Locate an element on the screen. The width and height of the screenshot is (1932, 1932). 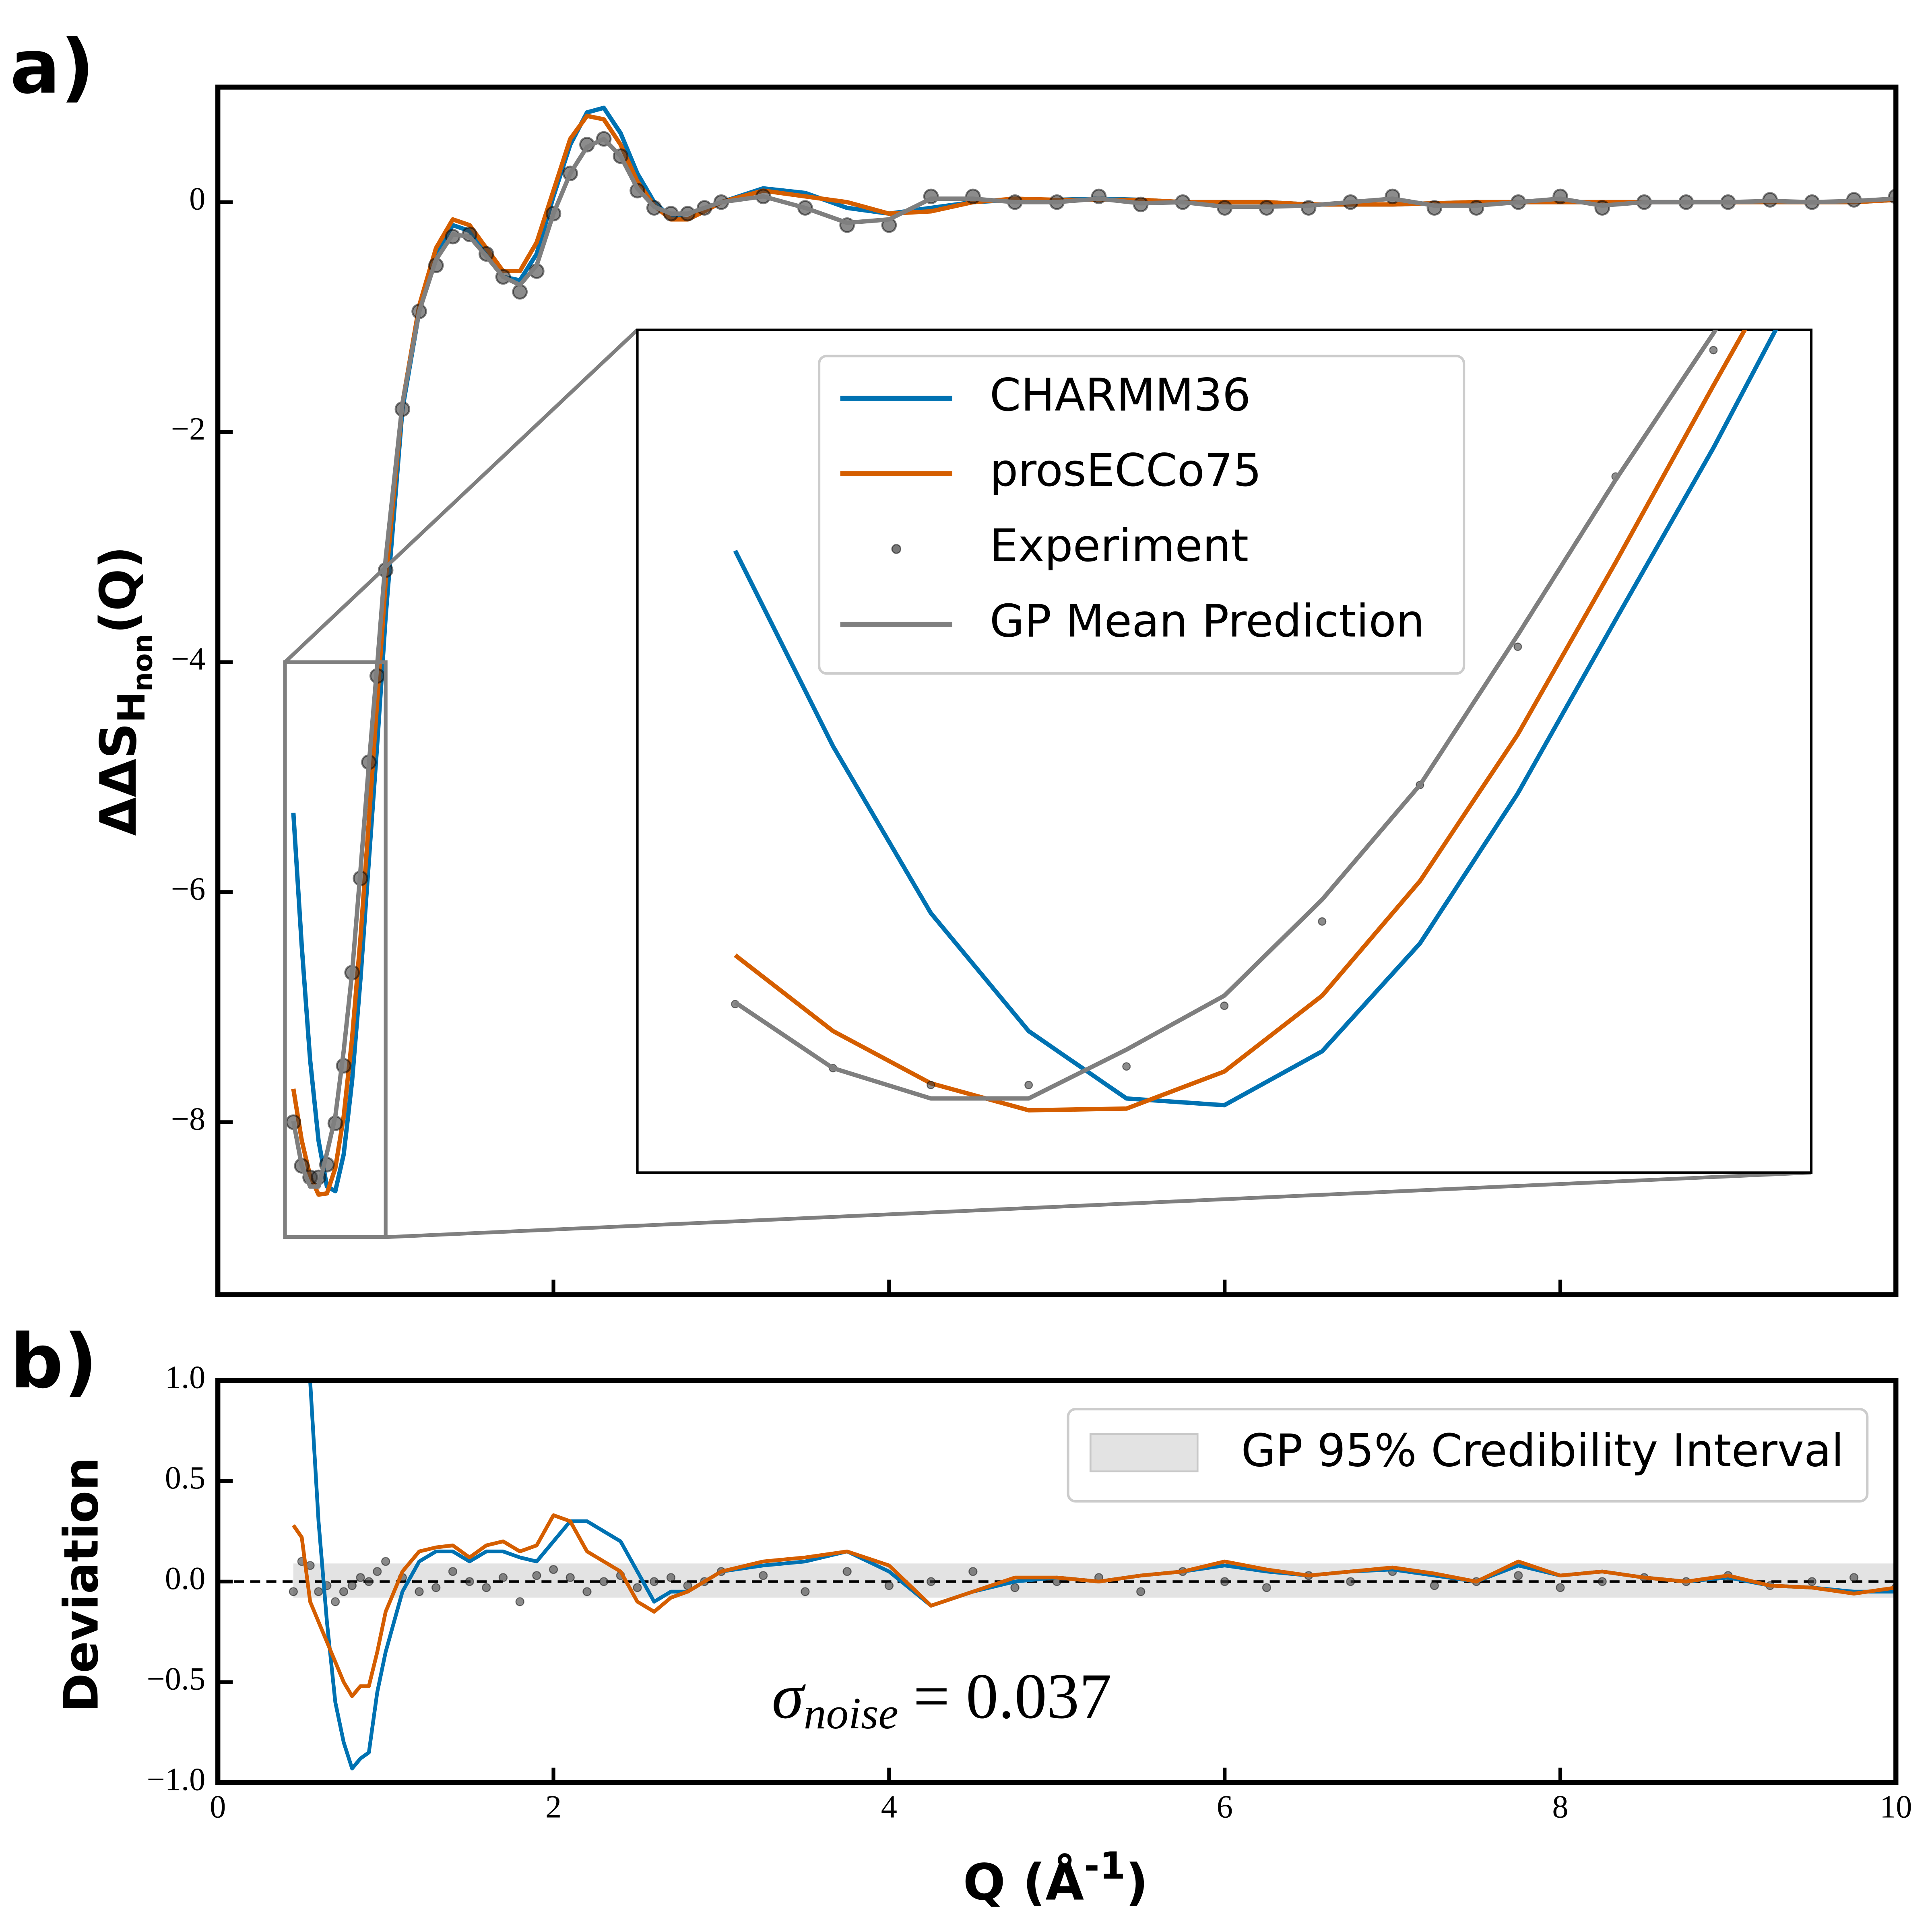
legend-label: CHARMM36 is located at coordinates (1120, 395).